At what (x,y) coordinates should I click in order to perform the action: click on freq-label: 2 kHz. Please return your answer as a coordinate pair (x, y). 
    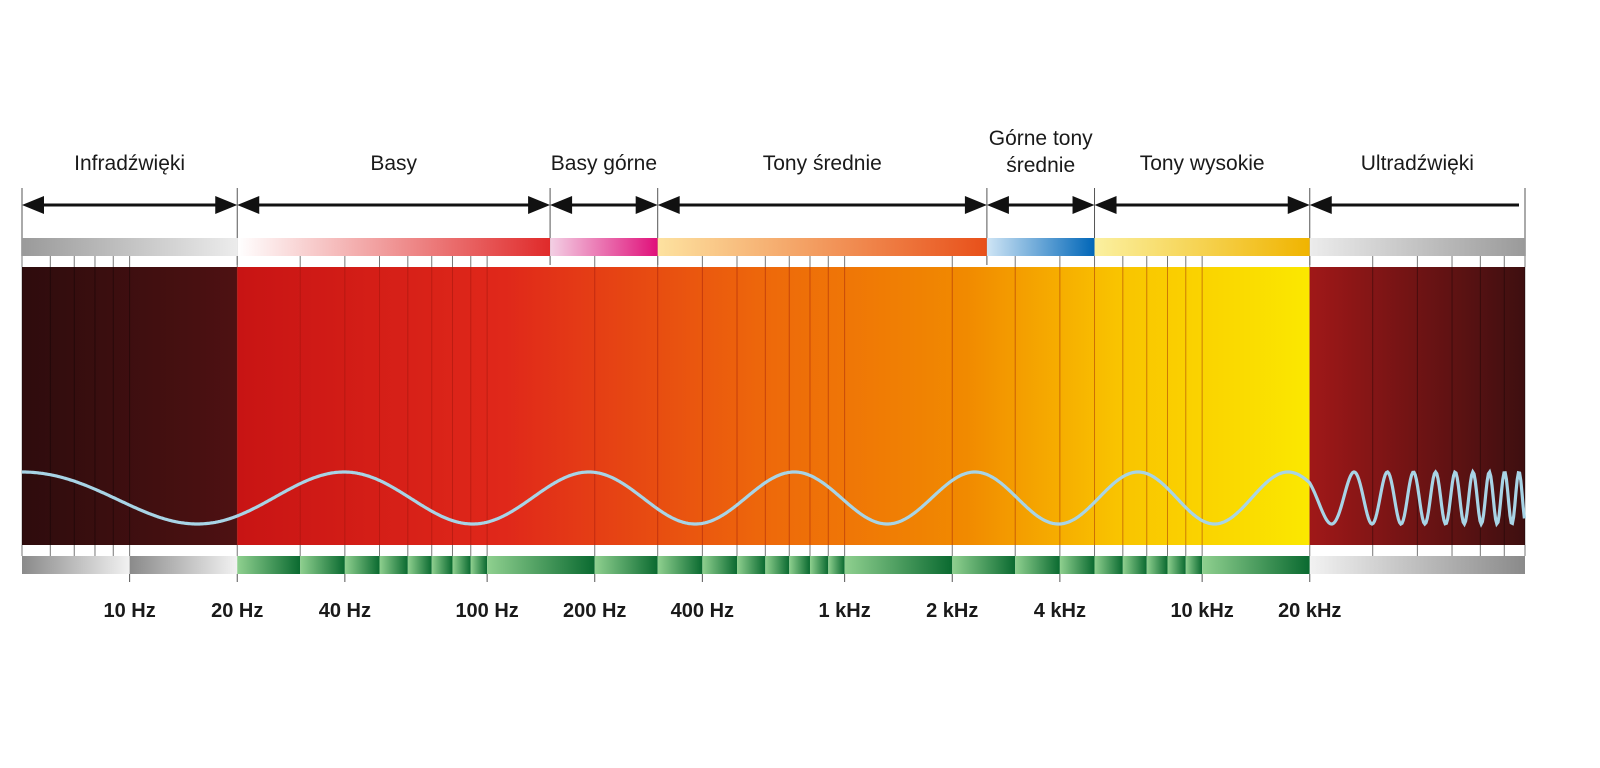
    Looking at the image, I should click on (952, 611).